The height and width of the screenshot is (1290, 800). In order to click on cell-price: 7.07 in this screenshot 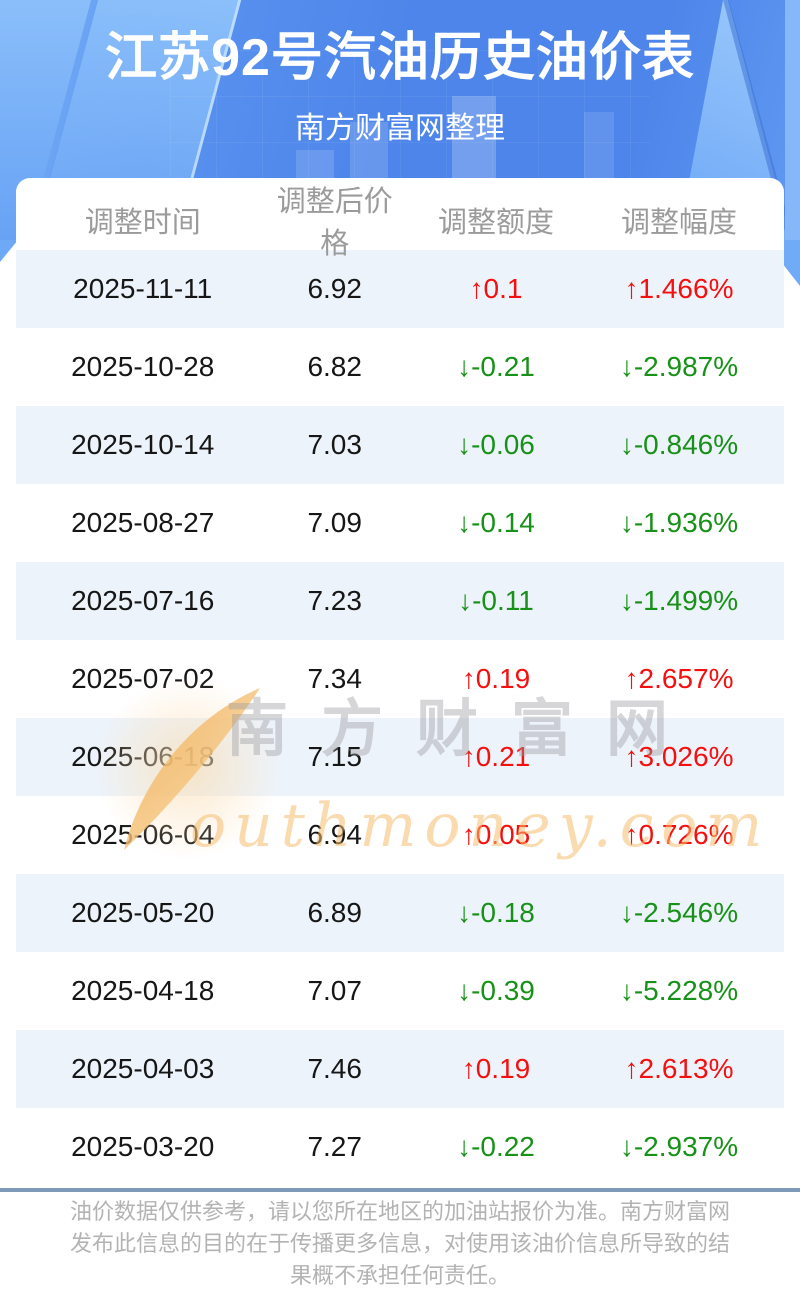, I will do `click(334, 990)`.